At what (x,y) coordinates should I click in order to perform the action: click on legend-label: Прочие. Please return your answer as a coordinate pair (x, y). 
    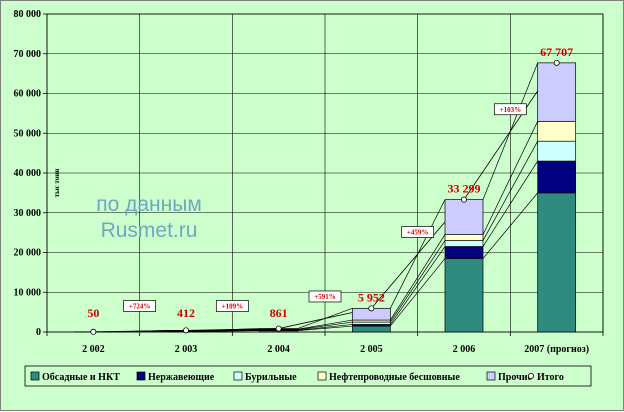
    Looking at the image, I should click on (515, 377).